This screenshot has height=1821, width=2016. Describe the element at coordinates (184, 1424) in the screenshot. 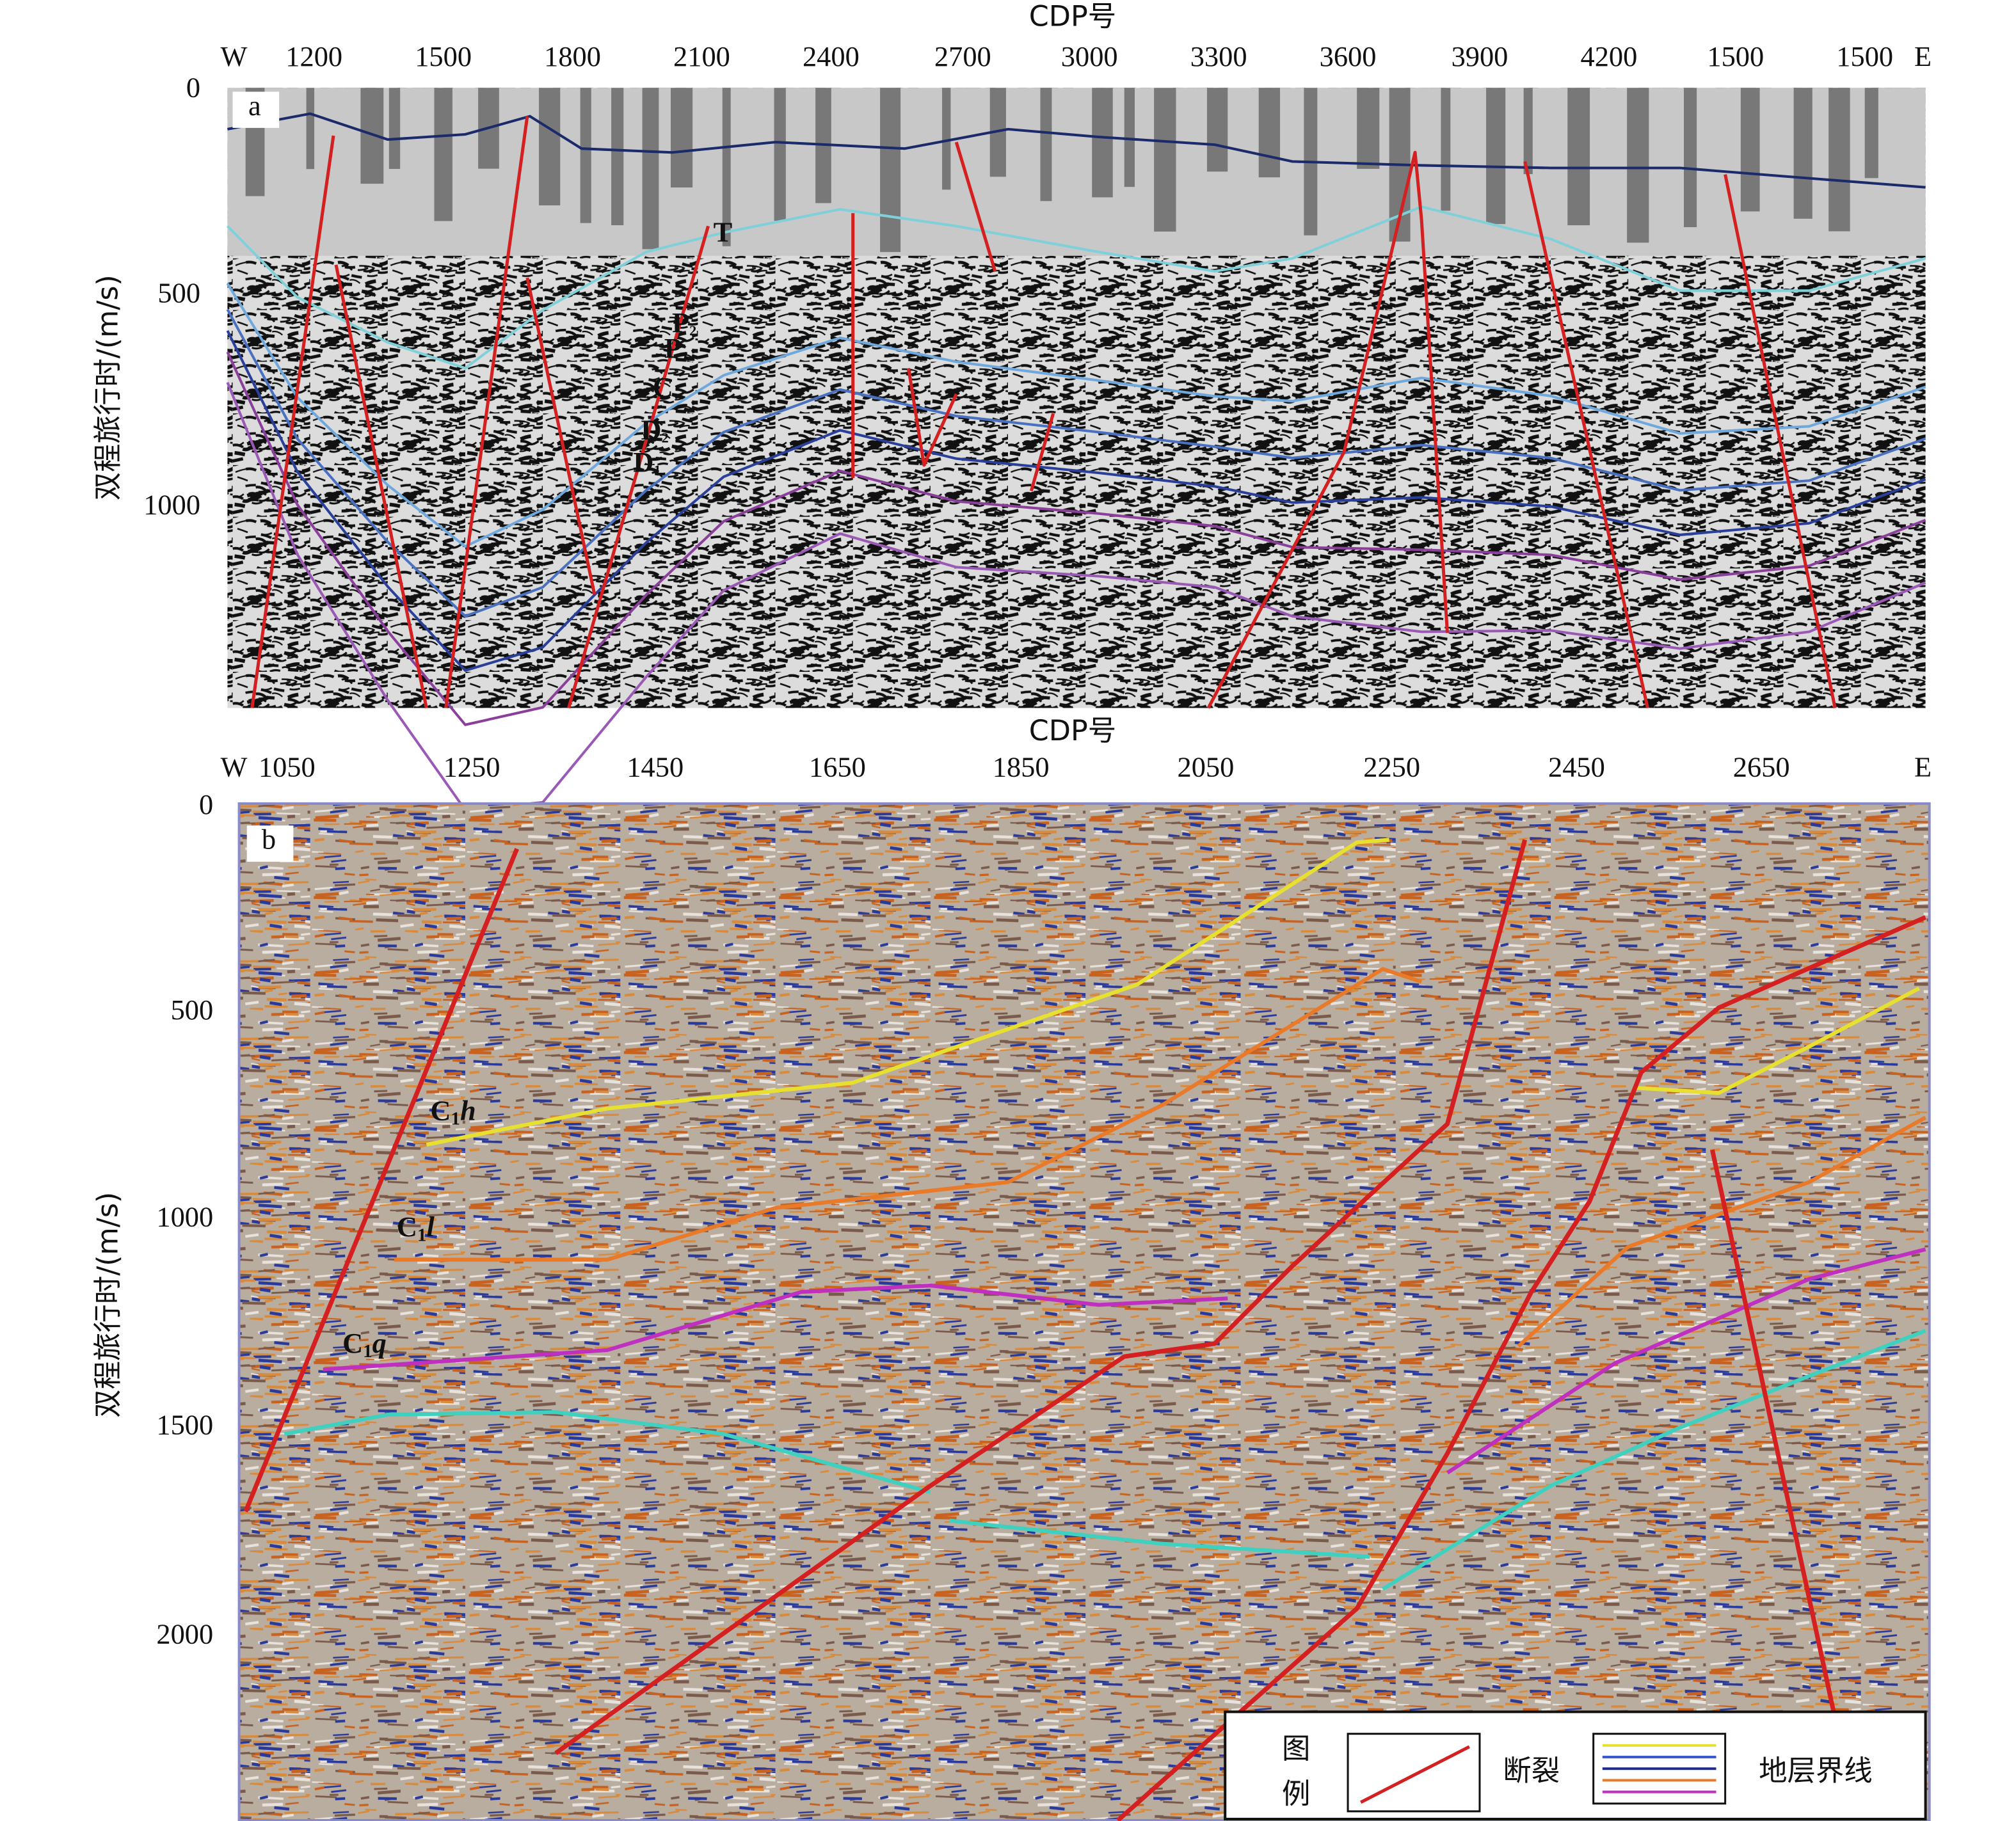

I see `y-tick-label: 1500` at that location.